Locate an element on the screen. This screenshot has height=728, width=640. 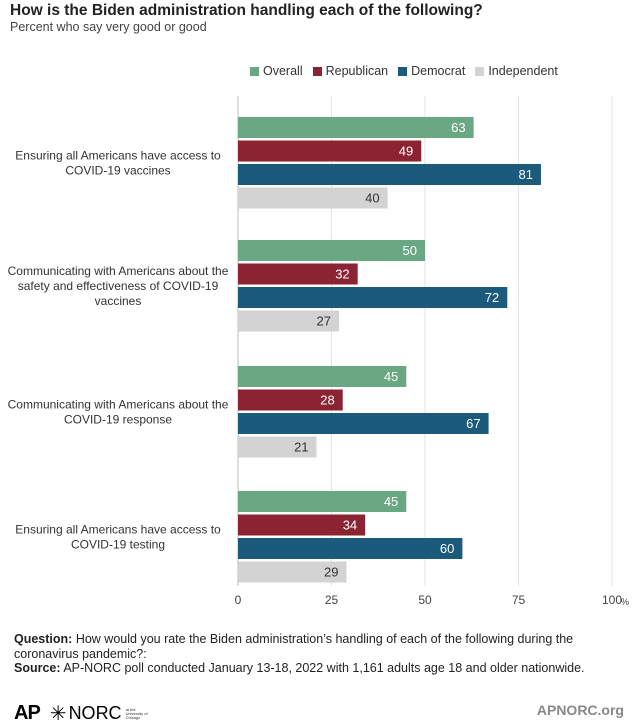
legend-label-independent: Independent is located at coordinates (523, 71).